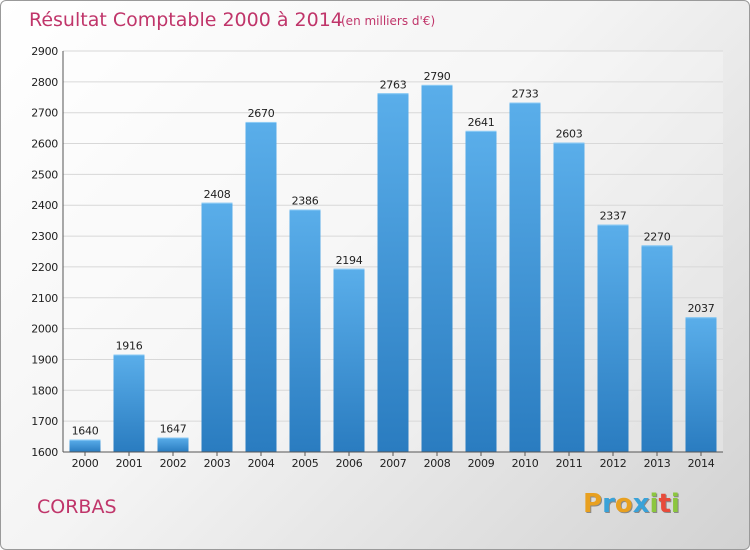 This screenshot has height=550, width=750. I want to click on bar-2009, so click(481, 291).